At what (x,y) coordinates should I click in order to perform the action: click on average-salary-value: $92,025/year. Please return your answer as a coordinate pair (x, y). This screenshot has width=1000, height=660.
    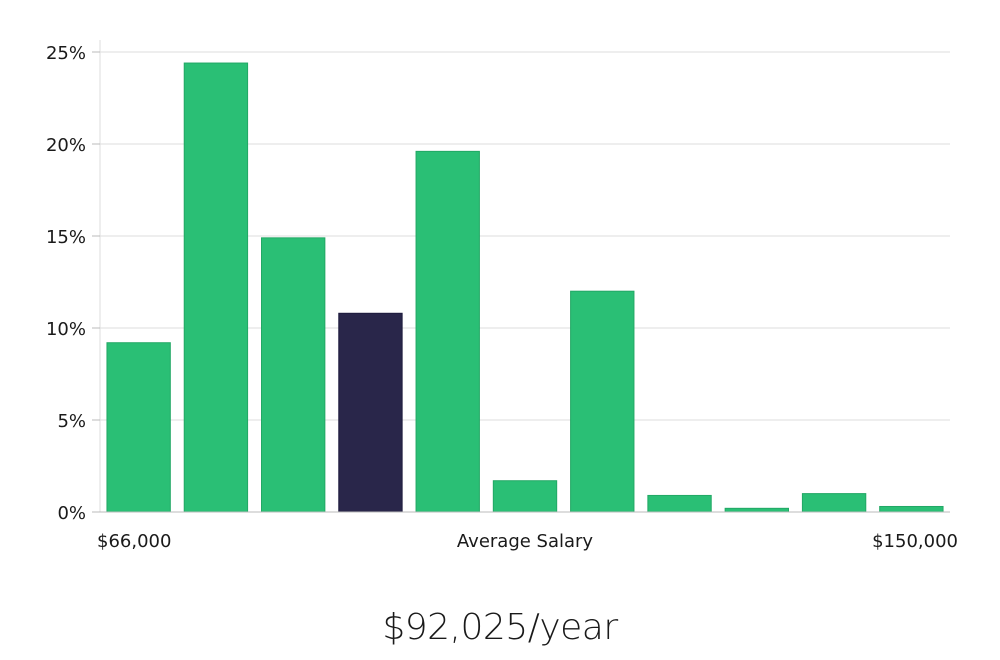
    Looking at the image, I should click on (500, 627).